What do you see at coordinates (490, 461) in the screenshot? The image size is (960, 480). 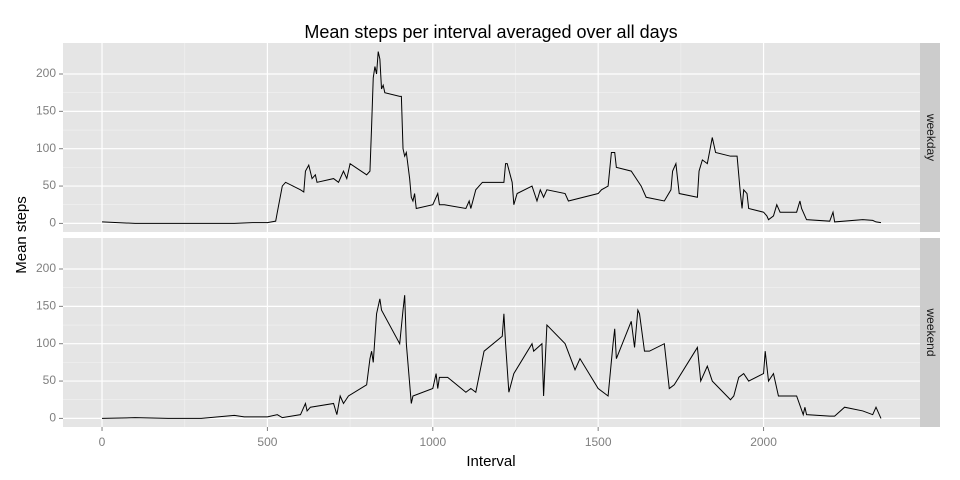 I see `x-axis-title: Interval` at bounding box center [490, 461].